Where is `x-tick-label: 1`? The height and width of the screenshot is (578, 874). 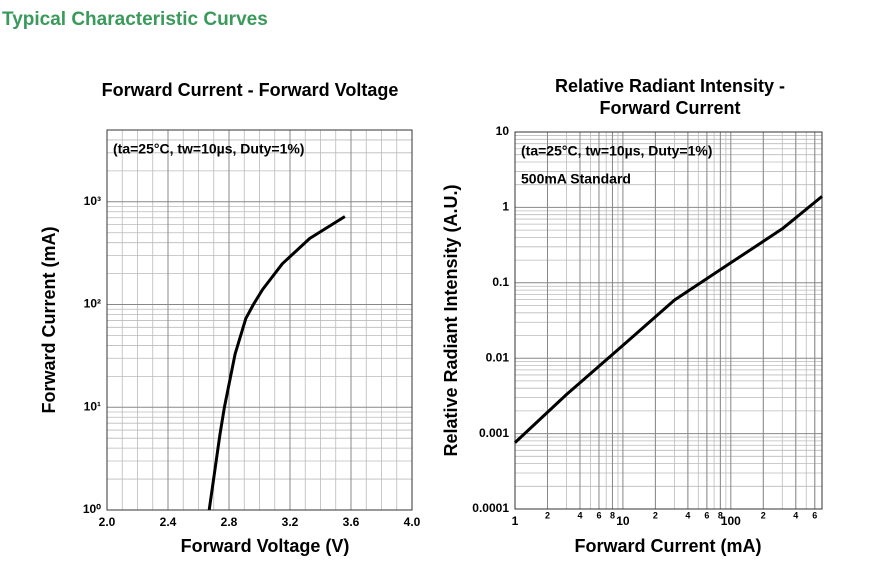
x-tick-label: 1 is located at coordinates (515, 521).